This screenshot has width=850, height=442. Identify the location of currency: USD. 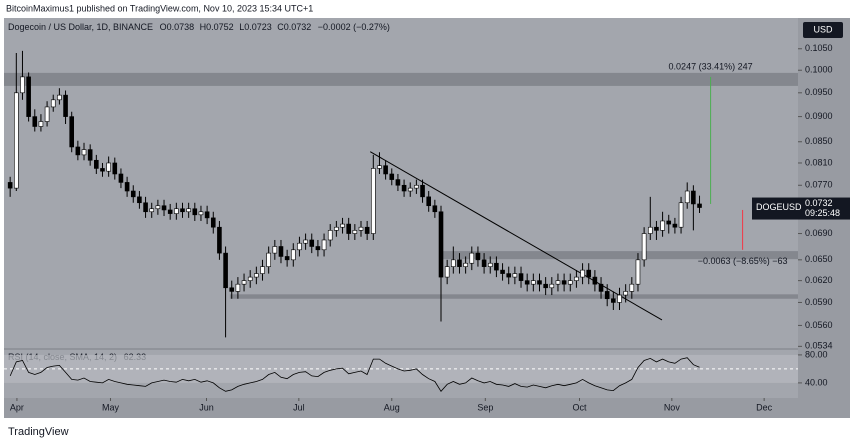
(823, 29).